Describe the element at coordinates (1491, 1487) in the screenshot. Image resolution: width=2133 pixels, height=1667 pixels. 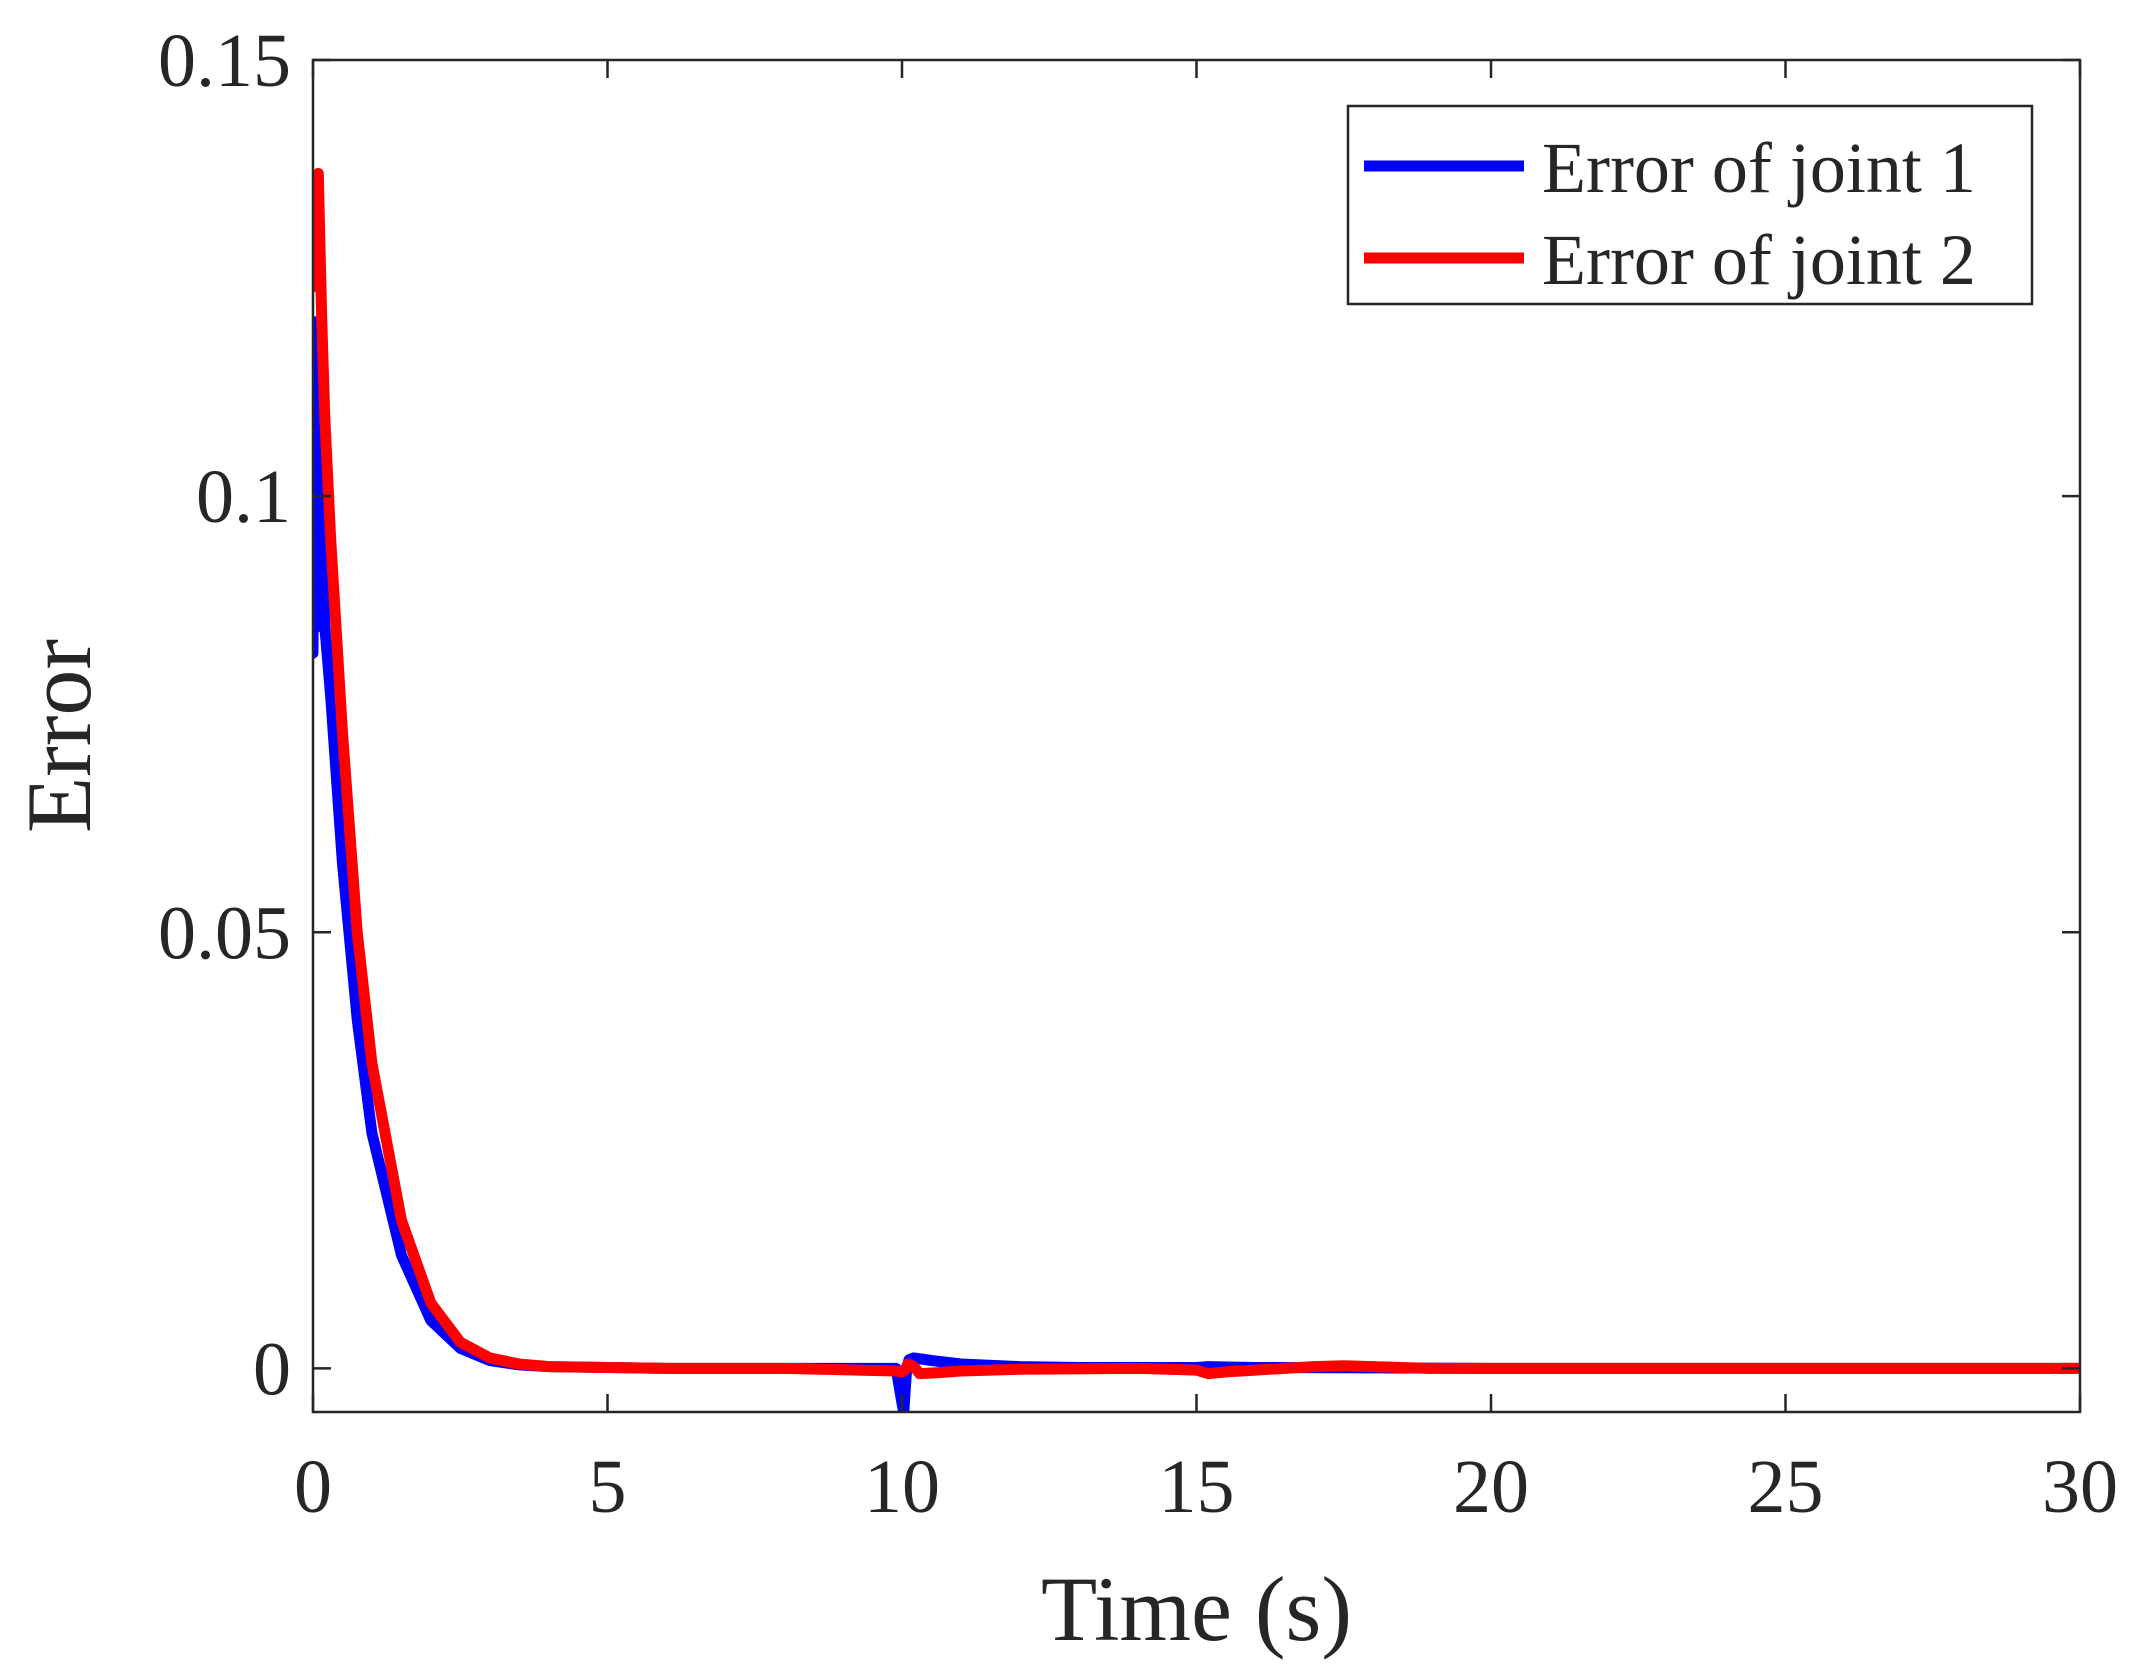
I see `x-tick-label: 20` at that location.